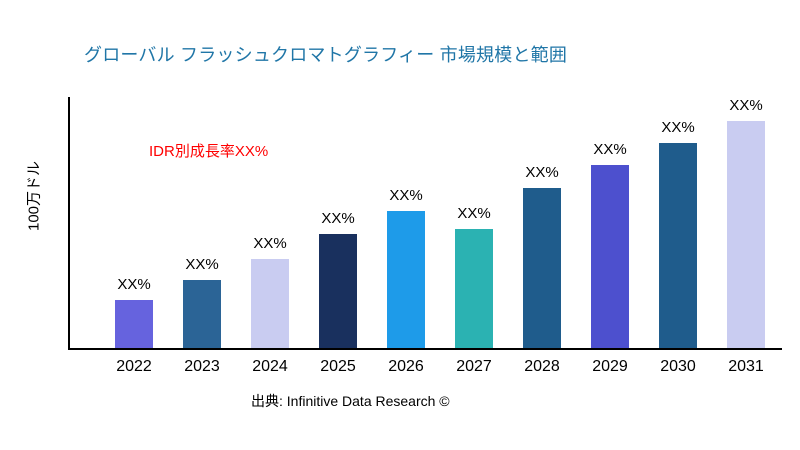 This screenshot has height=450, width=800. I want to click on bar-group-2025: XX% 2025, so click(338, 236).